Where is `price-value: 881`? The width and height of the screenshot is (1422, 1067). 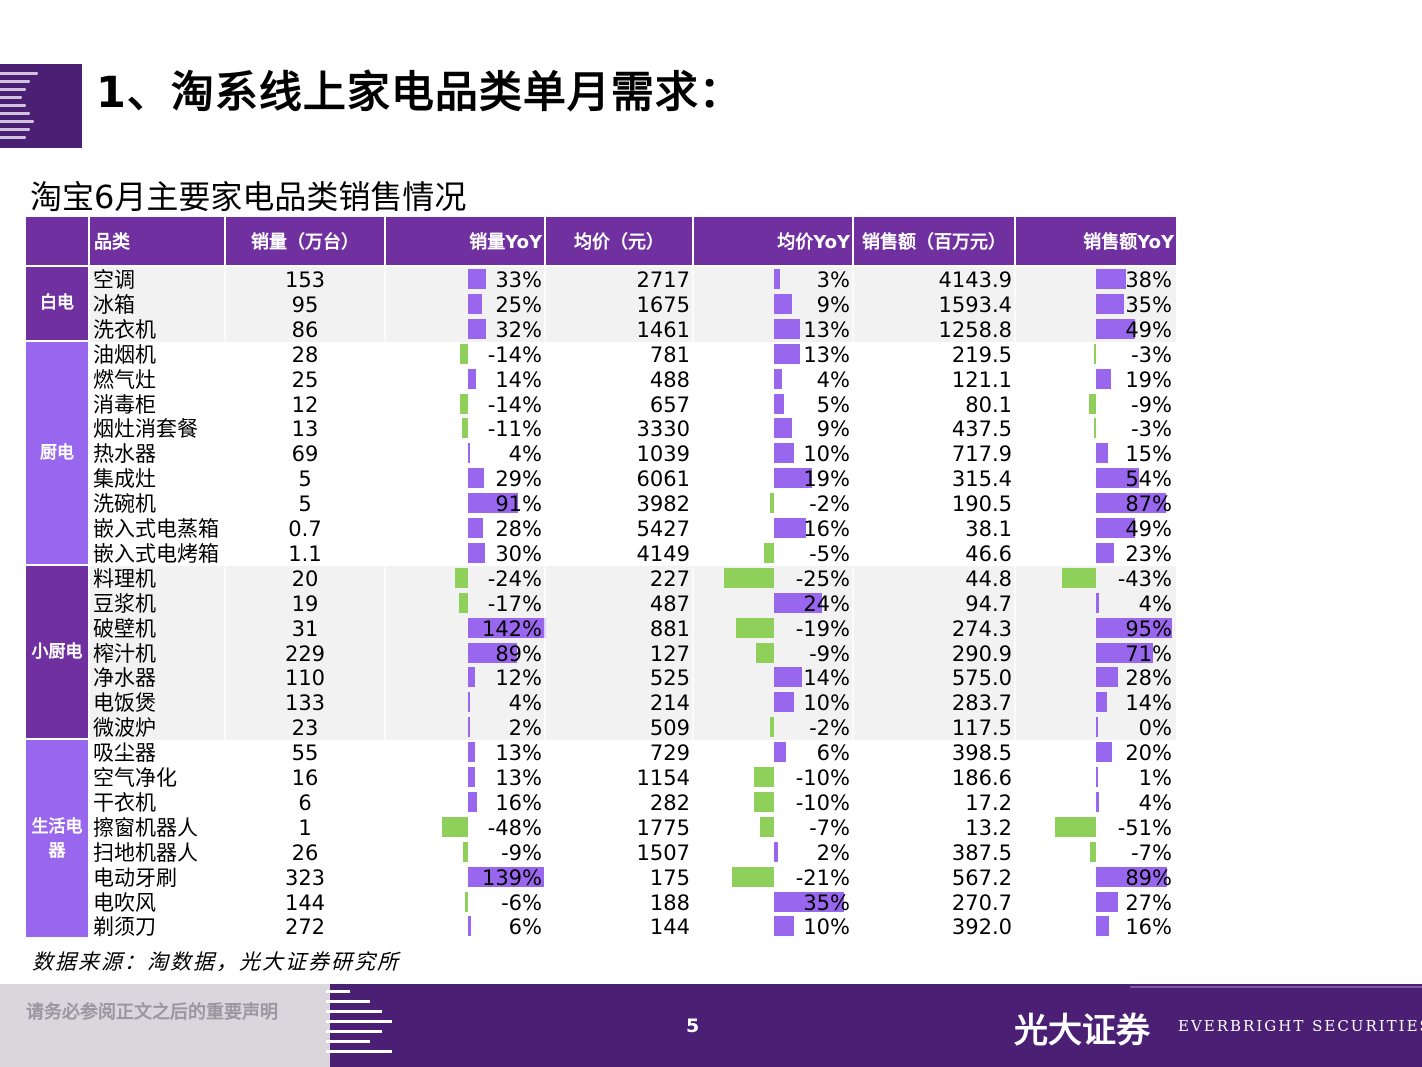
price-value: 881 is located at coordinates (669, 628).